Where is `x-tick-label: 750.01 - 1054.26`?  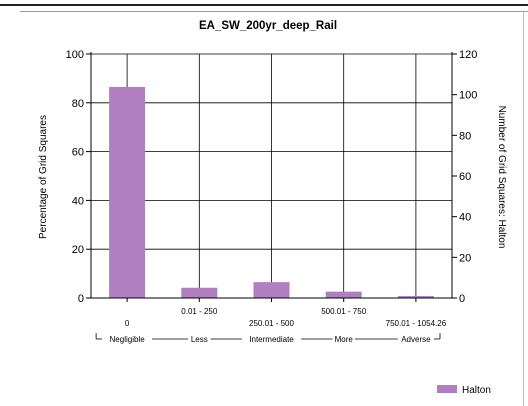
x-tick-label: 750.01 - 1054.26 is located at coordinates (416, 323).